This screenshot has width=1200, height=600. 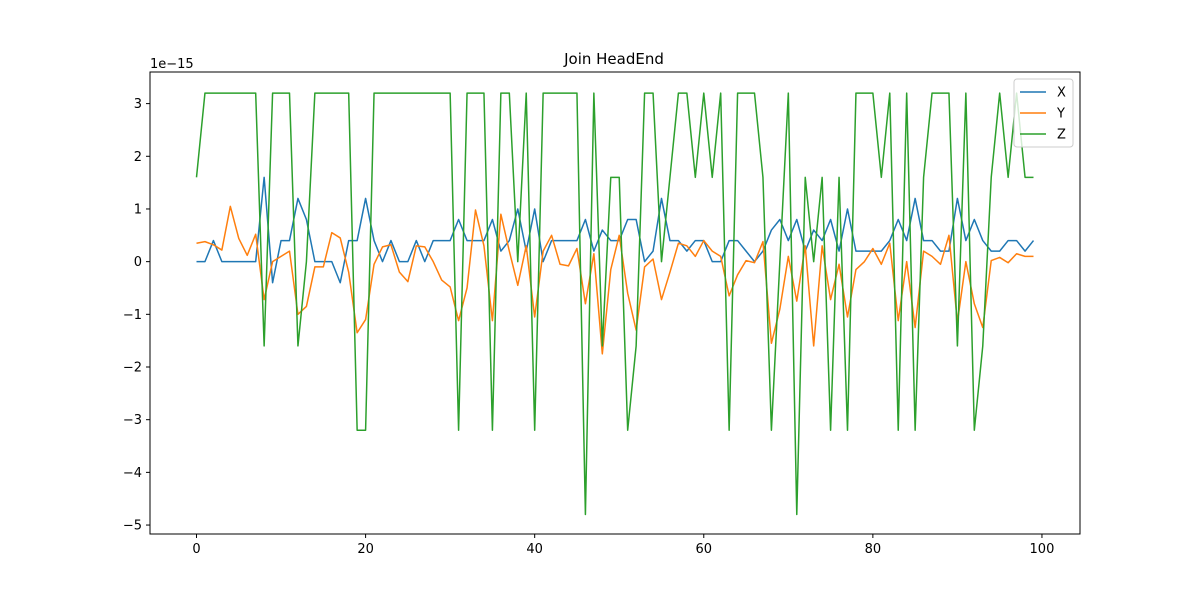 What do you see at coordinates (138, 157) in the screenshot?
I see `y-tick-label: 2` at bounding box center [138, 157].